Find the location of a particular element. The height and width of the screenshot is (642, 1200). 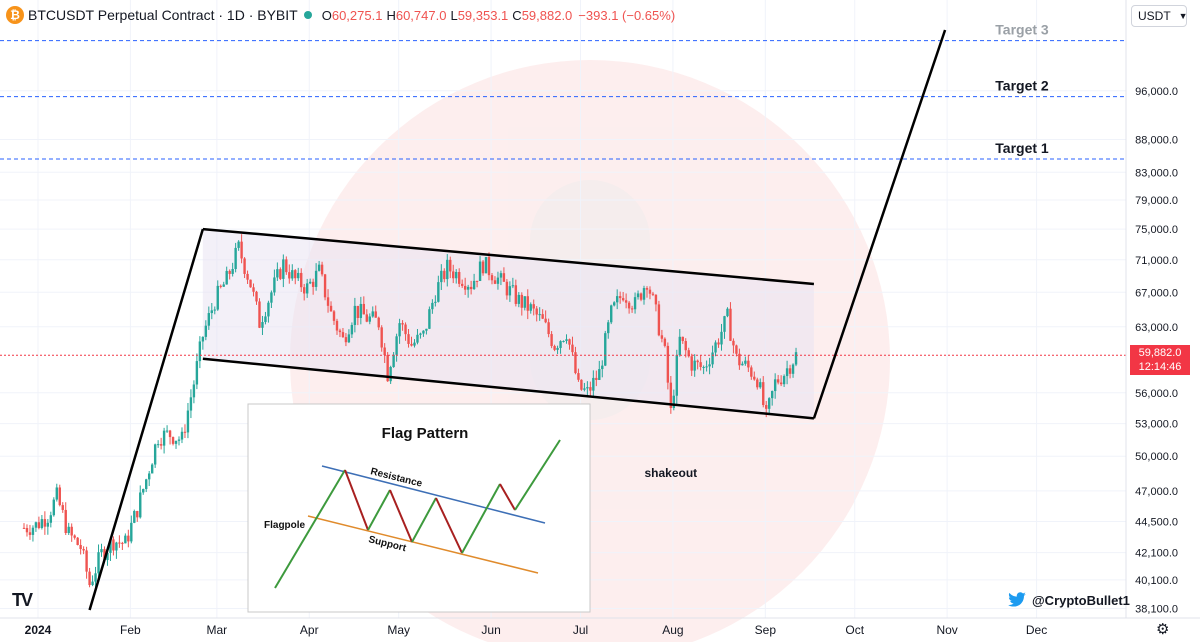

x-tick-label: Sep is located at coordinates (766, 630).